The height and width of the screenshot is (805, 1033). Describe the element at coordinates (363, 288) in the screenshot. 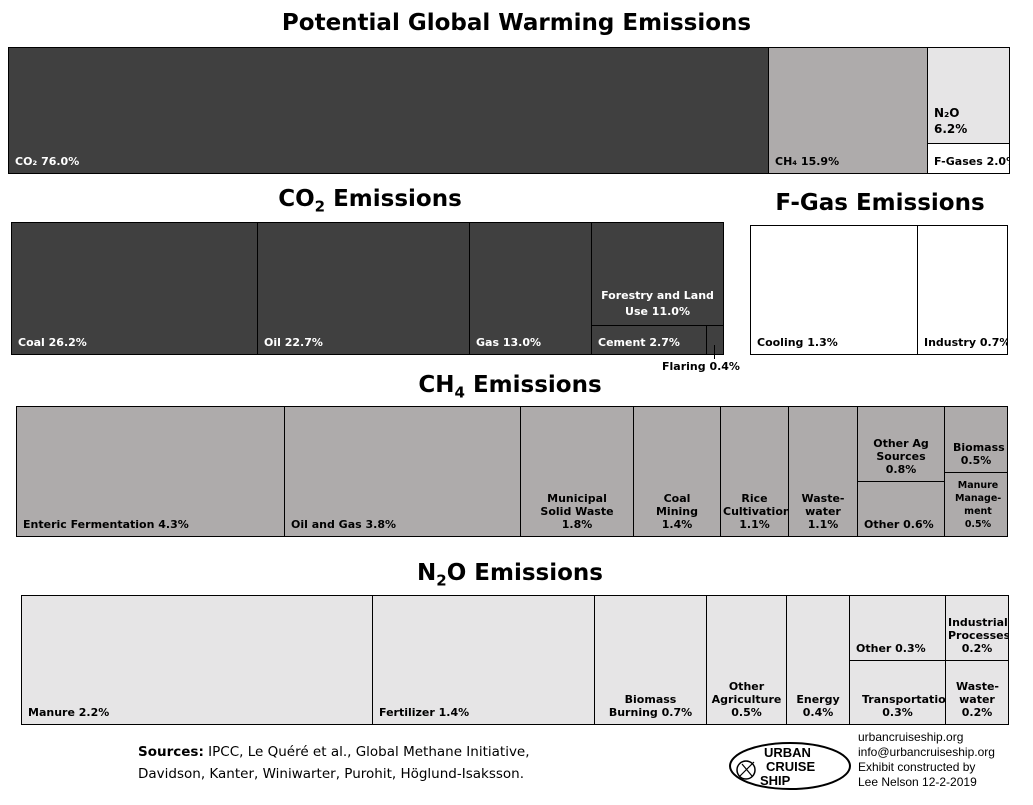

I see `tile-oil: Oil 22.7%` at that location.